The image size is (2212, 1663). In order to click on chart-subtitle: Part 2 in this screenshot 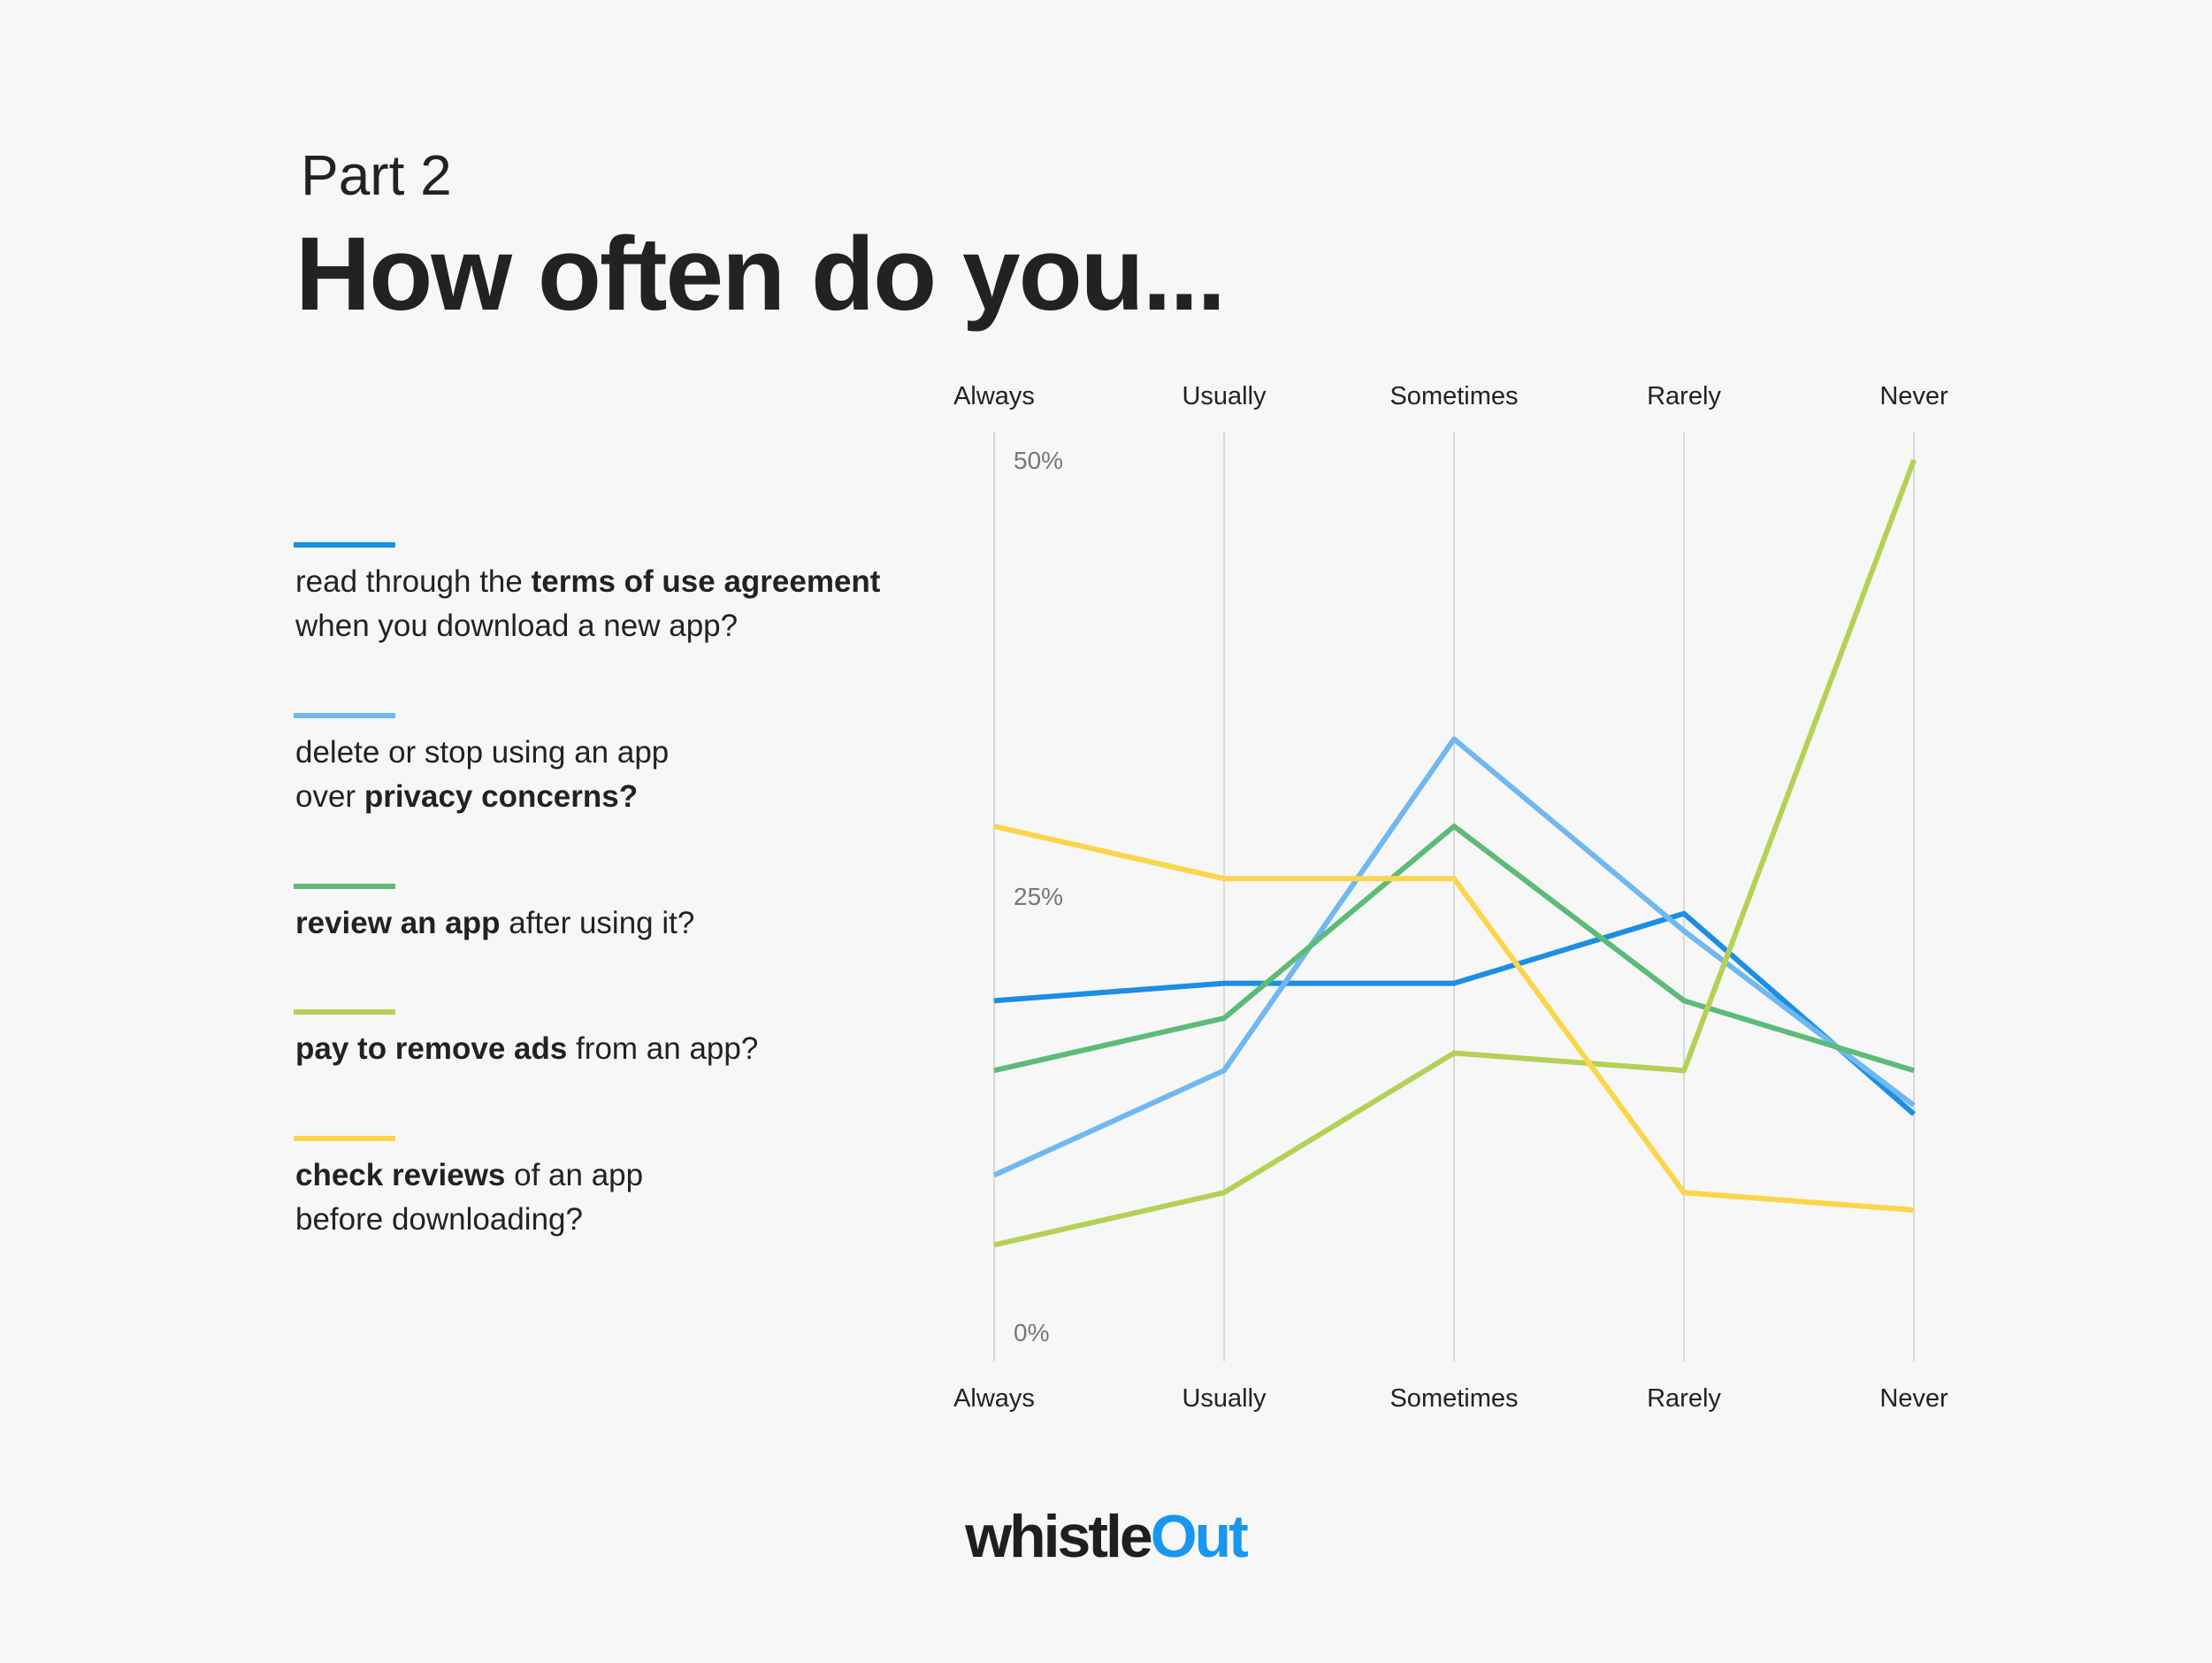, I will do `click(376, 175)`.